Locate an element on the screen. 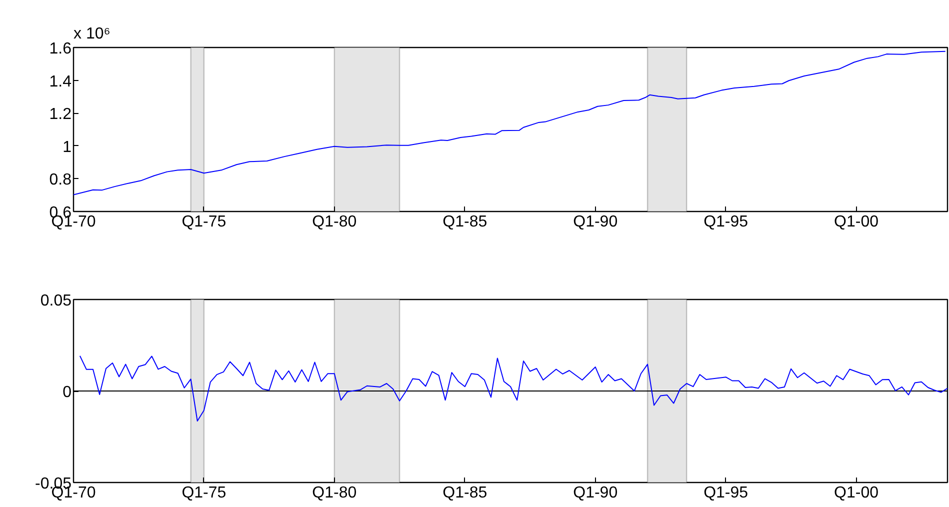 This screenshot has width=949, height=507. y-tick-label: 1.6 is located at coordinates (60, 49).